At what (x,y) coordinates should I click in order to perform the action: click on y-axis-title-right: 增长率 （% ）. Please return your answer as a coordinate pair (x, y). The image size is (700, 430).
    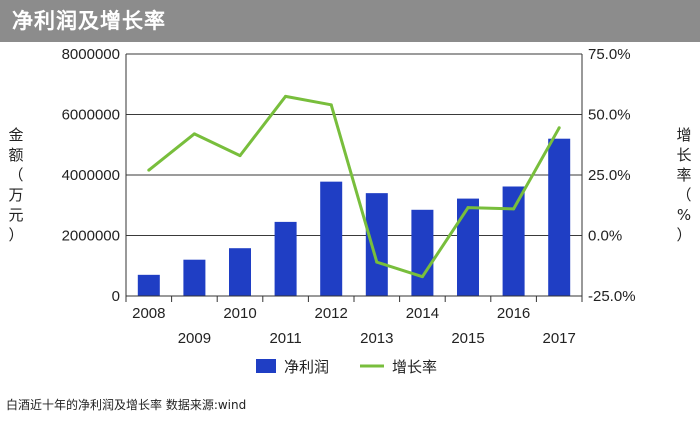
    Looking at the image, I should click on (683, 185).